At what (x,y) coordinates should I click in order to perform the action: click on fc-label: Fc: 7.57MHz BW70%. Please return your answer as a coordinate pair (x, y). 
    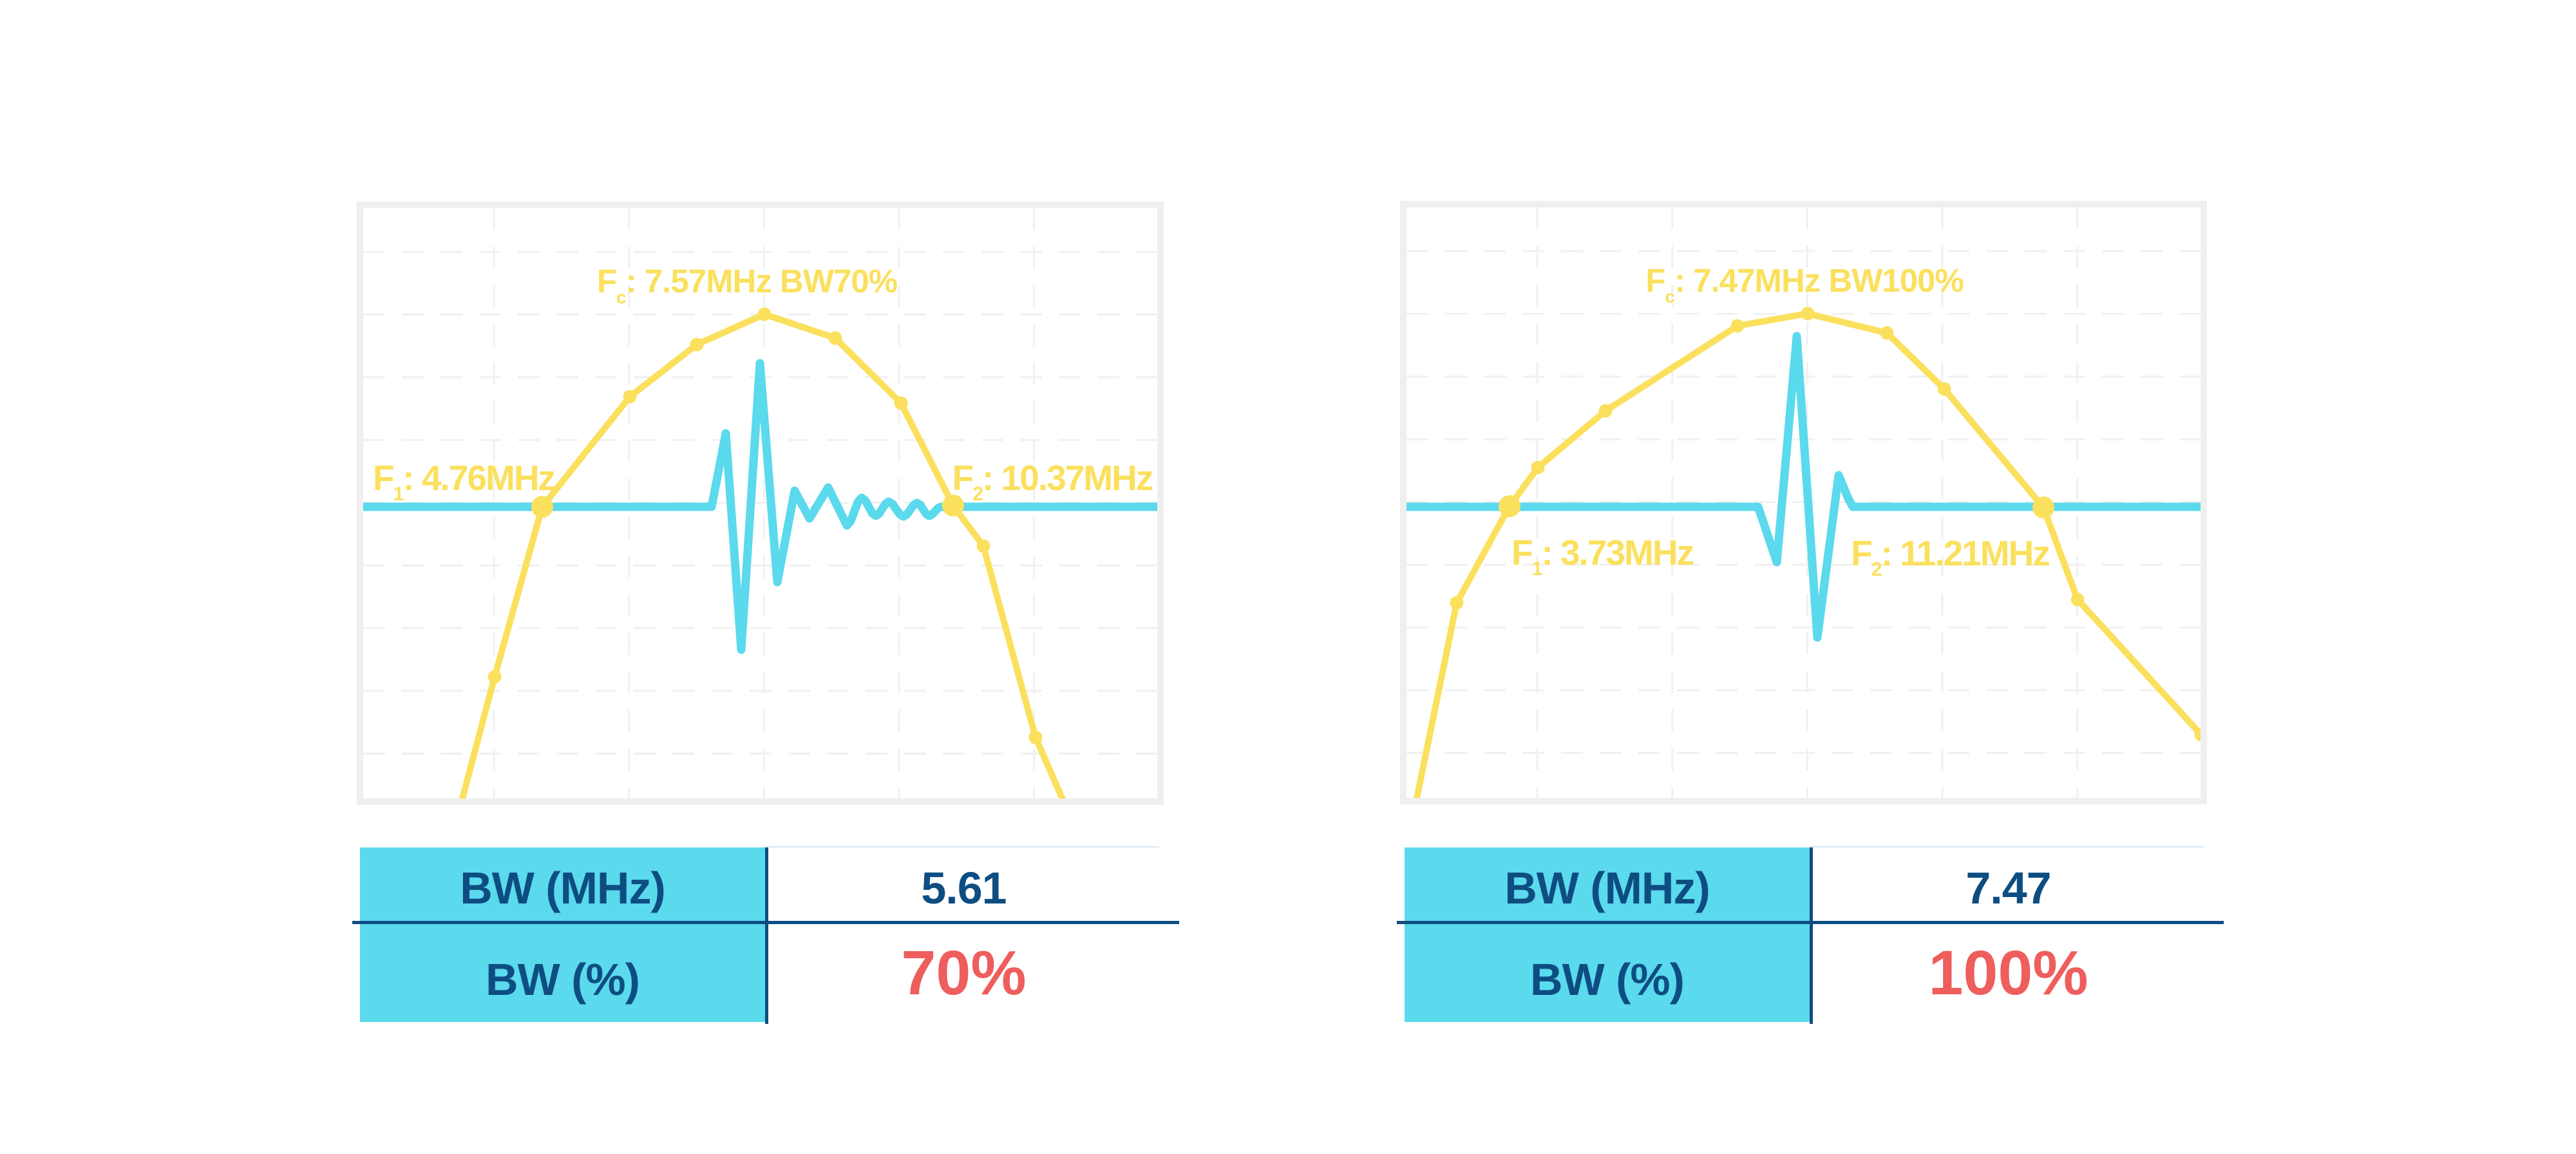
    Looking at the image, I should click on (747, 285).